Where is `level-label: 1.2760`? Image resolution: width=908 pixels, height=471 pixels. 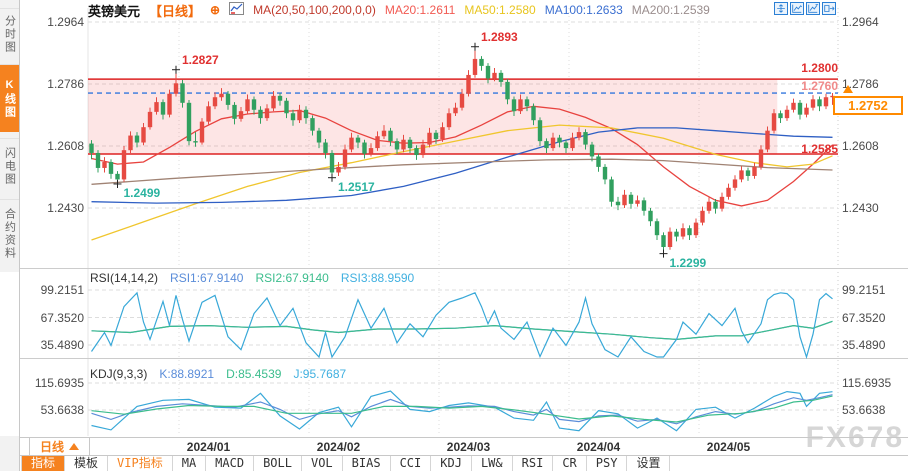 level-label: 1.2760 is located at coordinates (819, 86).